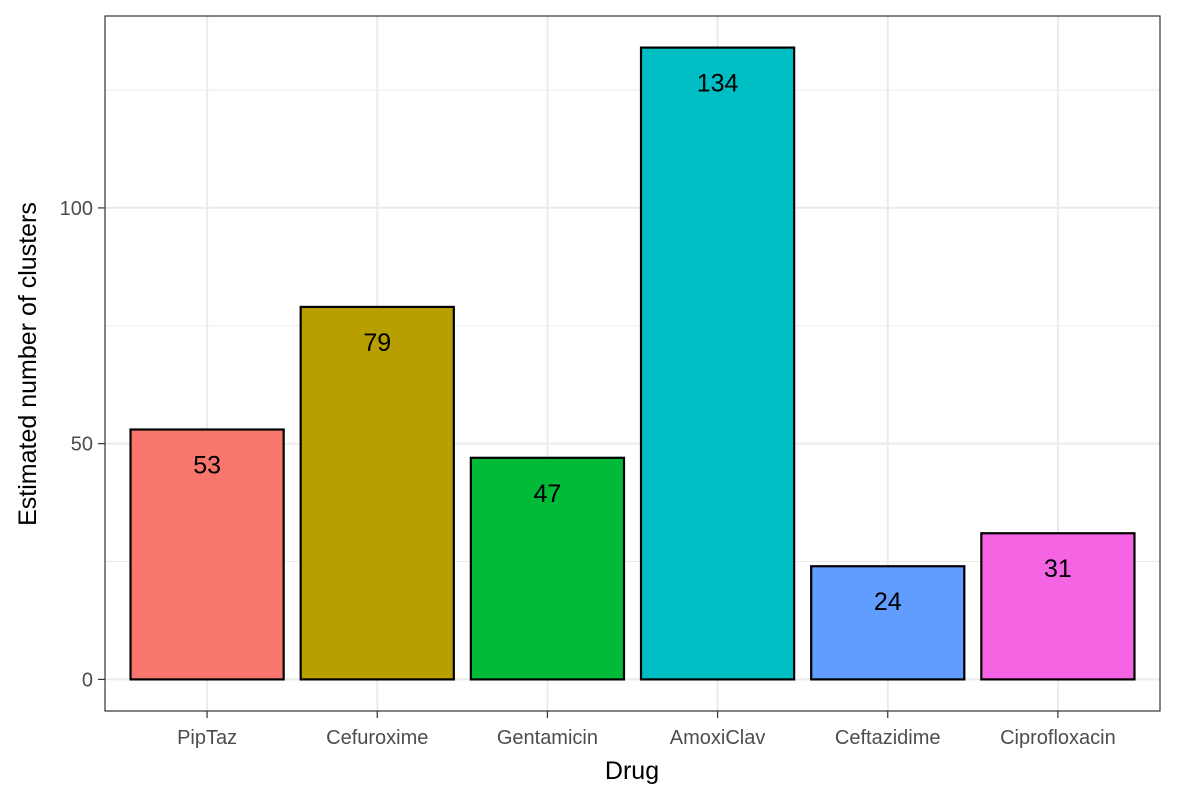 This screenshot has width=1200, height=800. What do you see at coordinates (207, 554) in the screenshot?
I see `bar-piptaz` at bounding box center [207, 554].